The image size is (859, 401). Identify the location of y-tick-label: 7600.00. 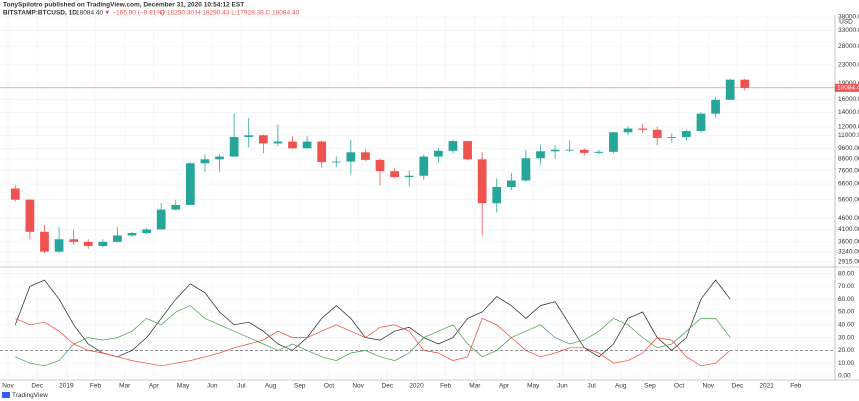
(848, 170).